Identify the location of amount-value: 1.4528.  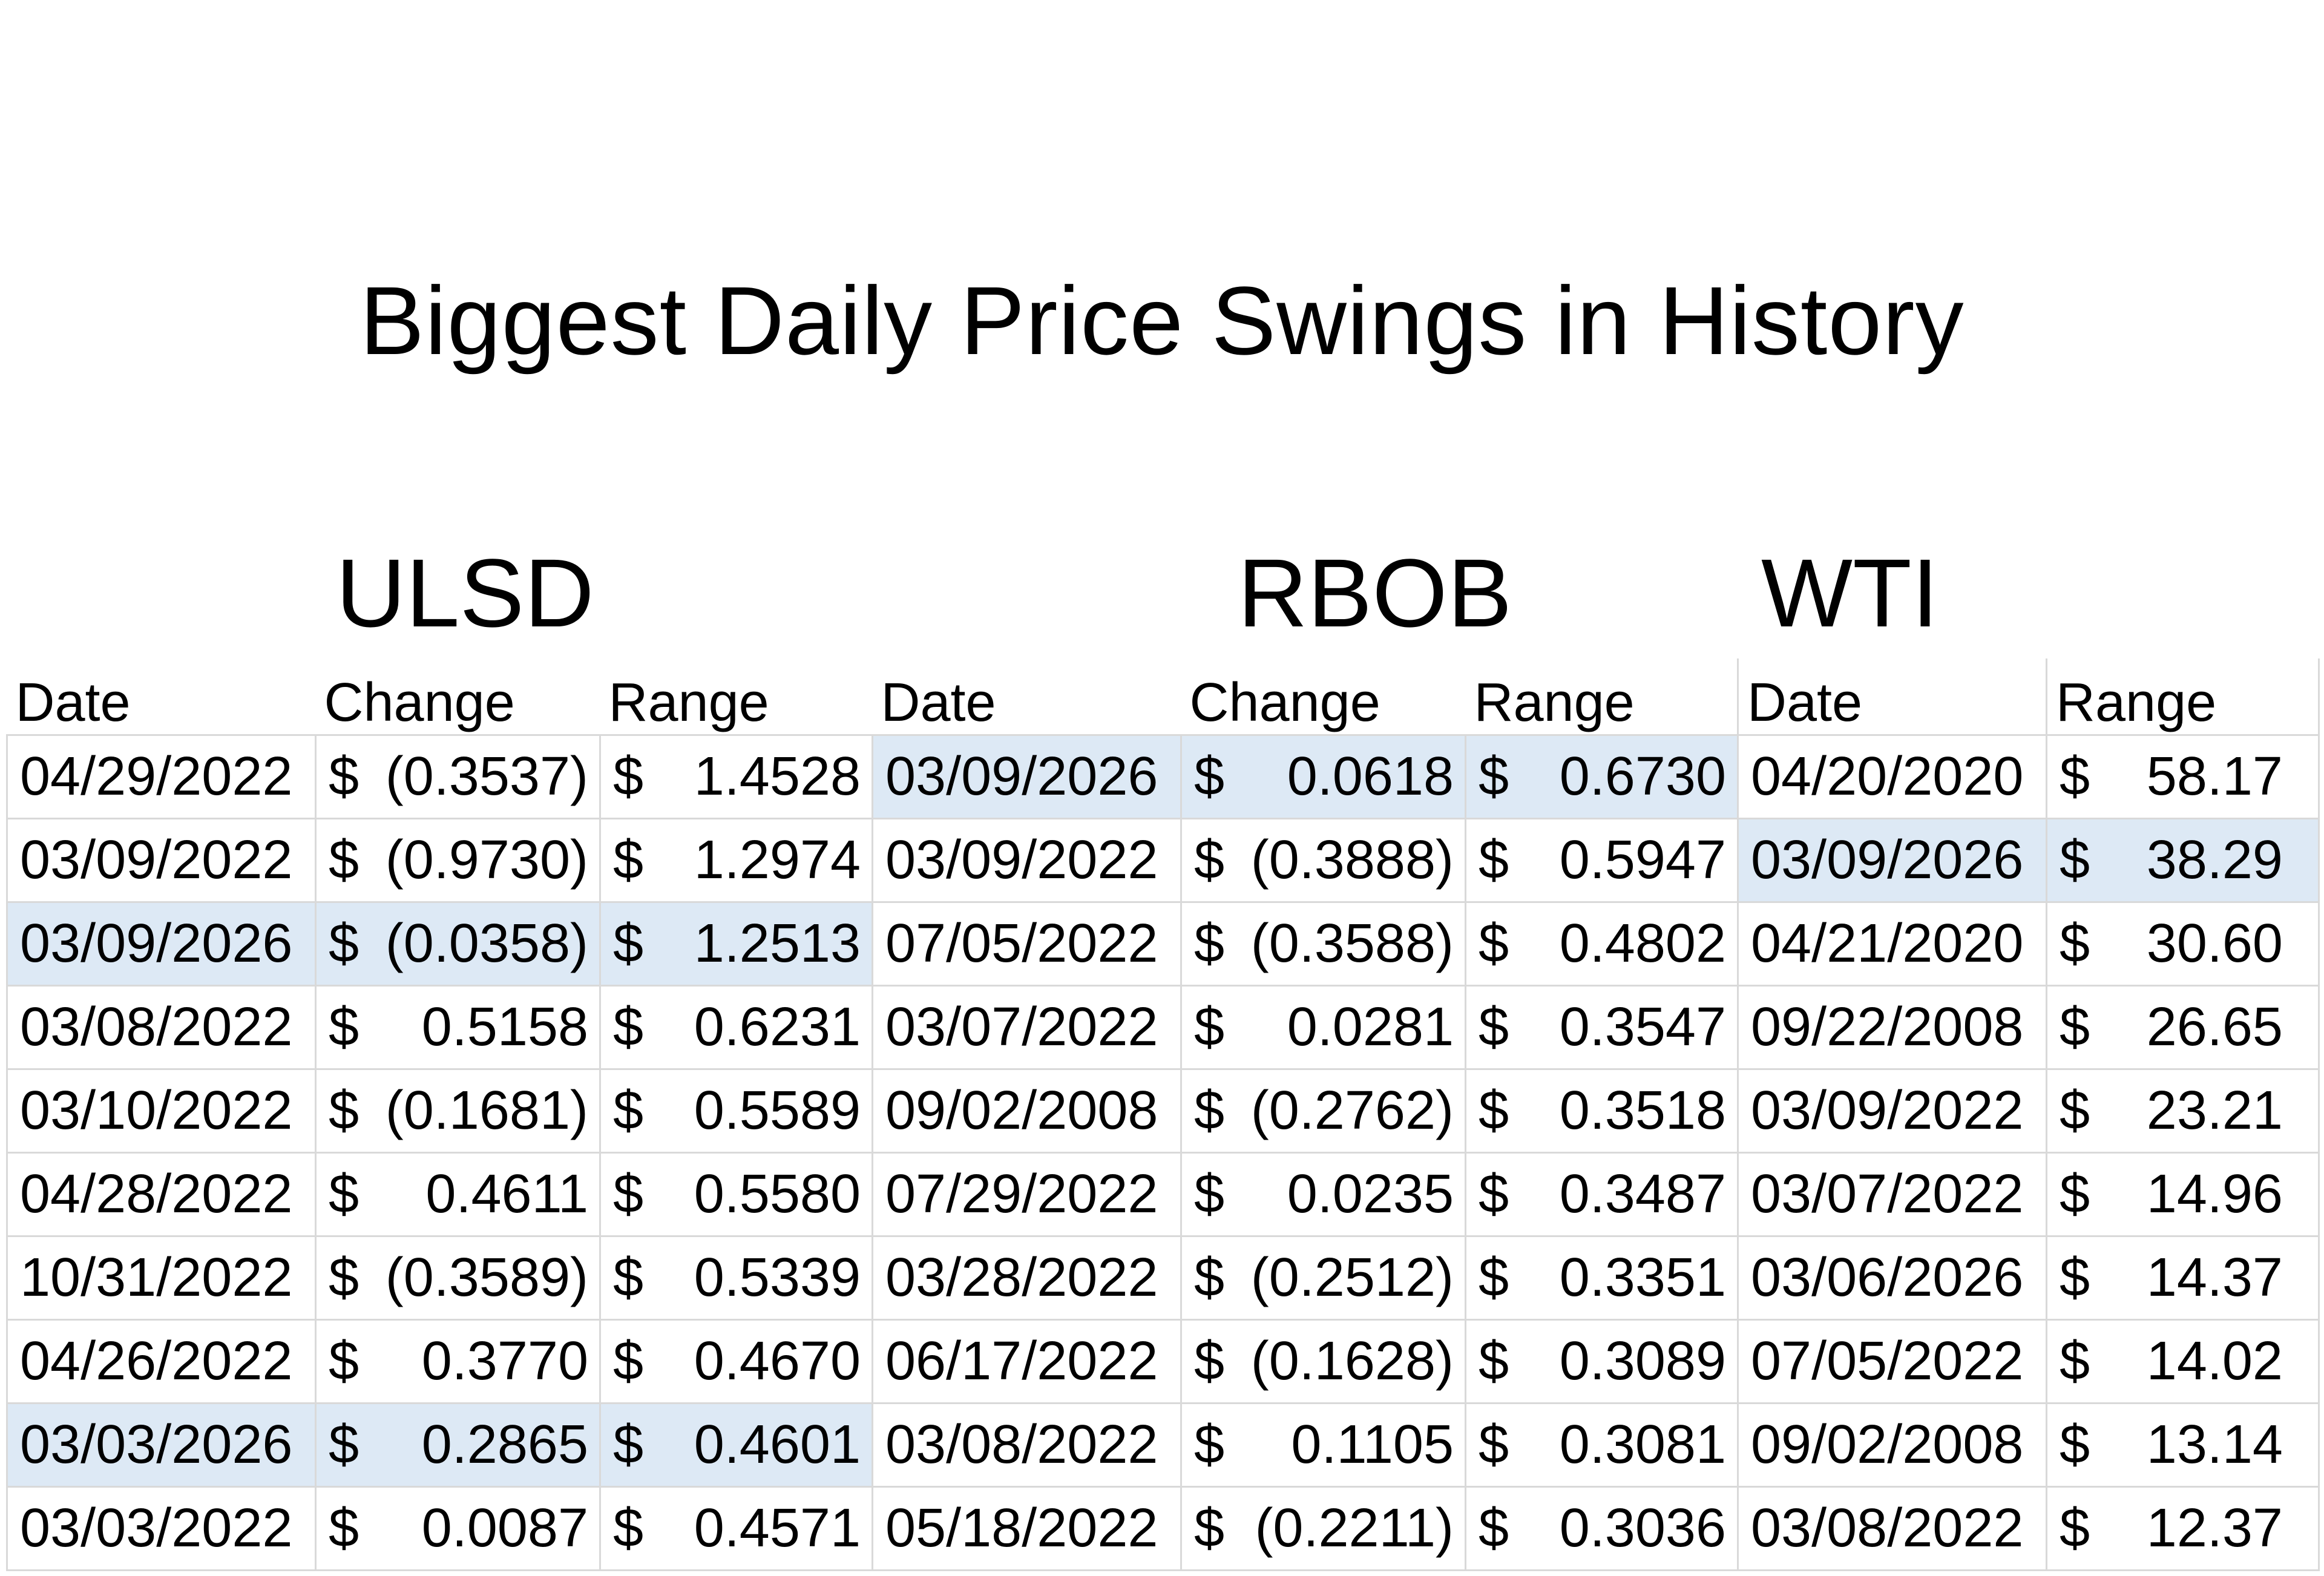
(777, 776).